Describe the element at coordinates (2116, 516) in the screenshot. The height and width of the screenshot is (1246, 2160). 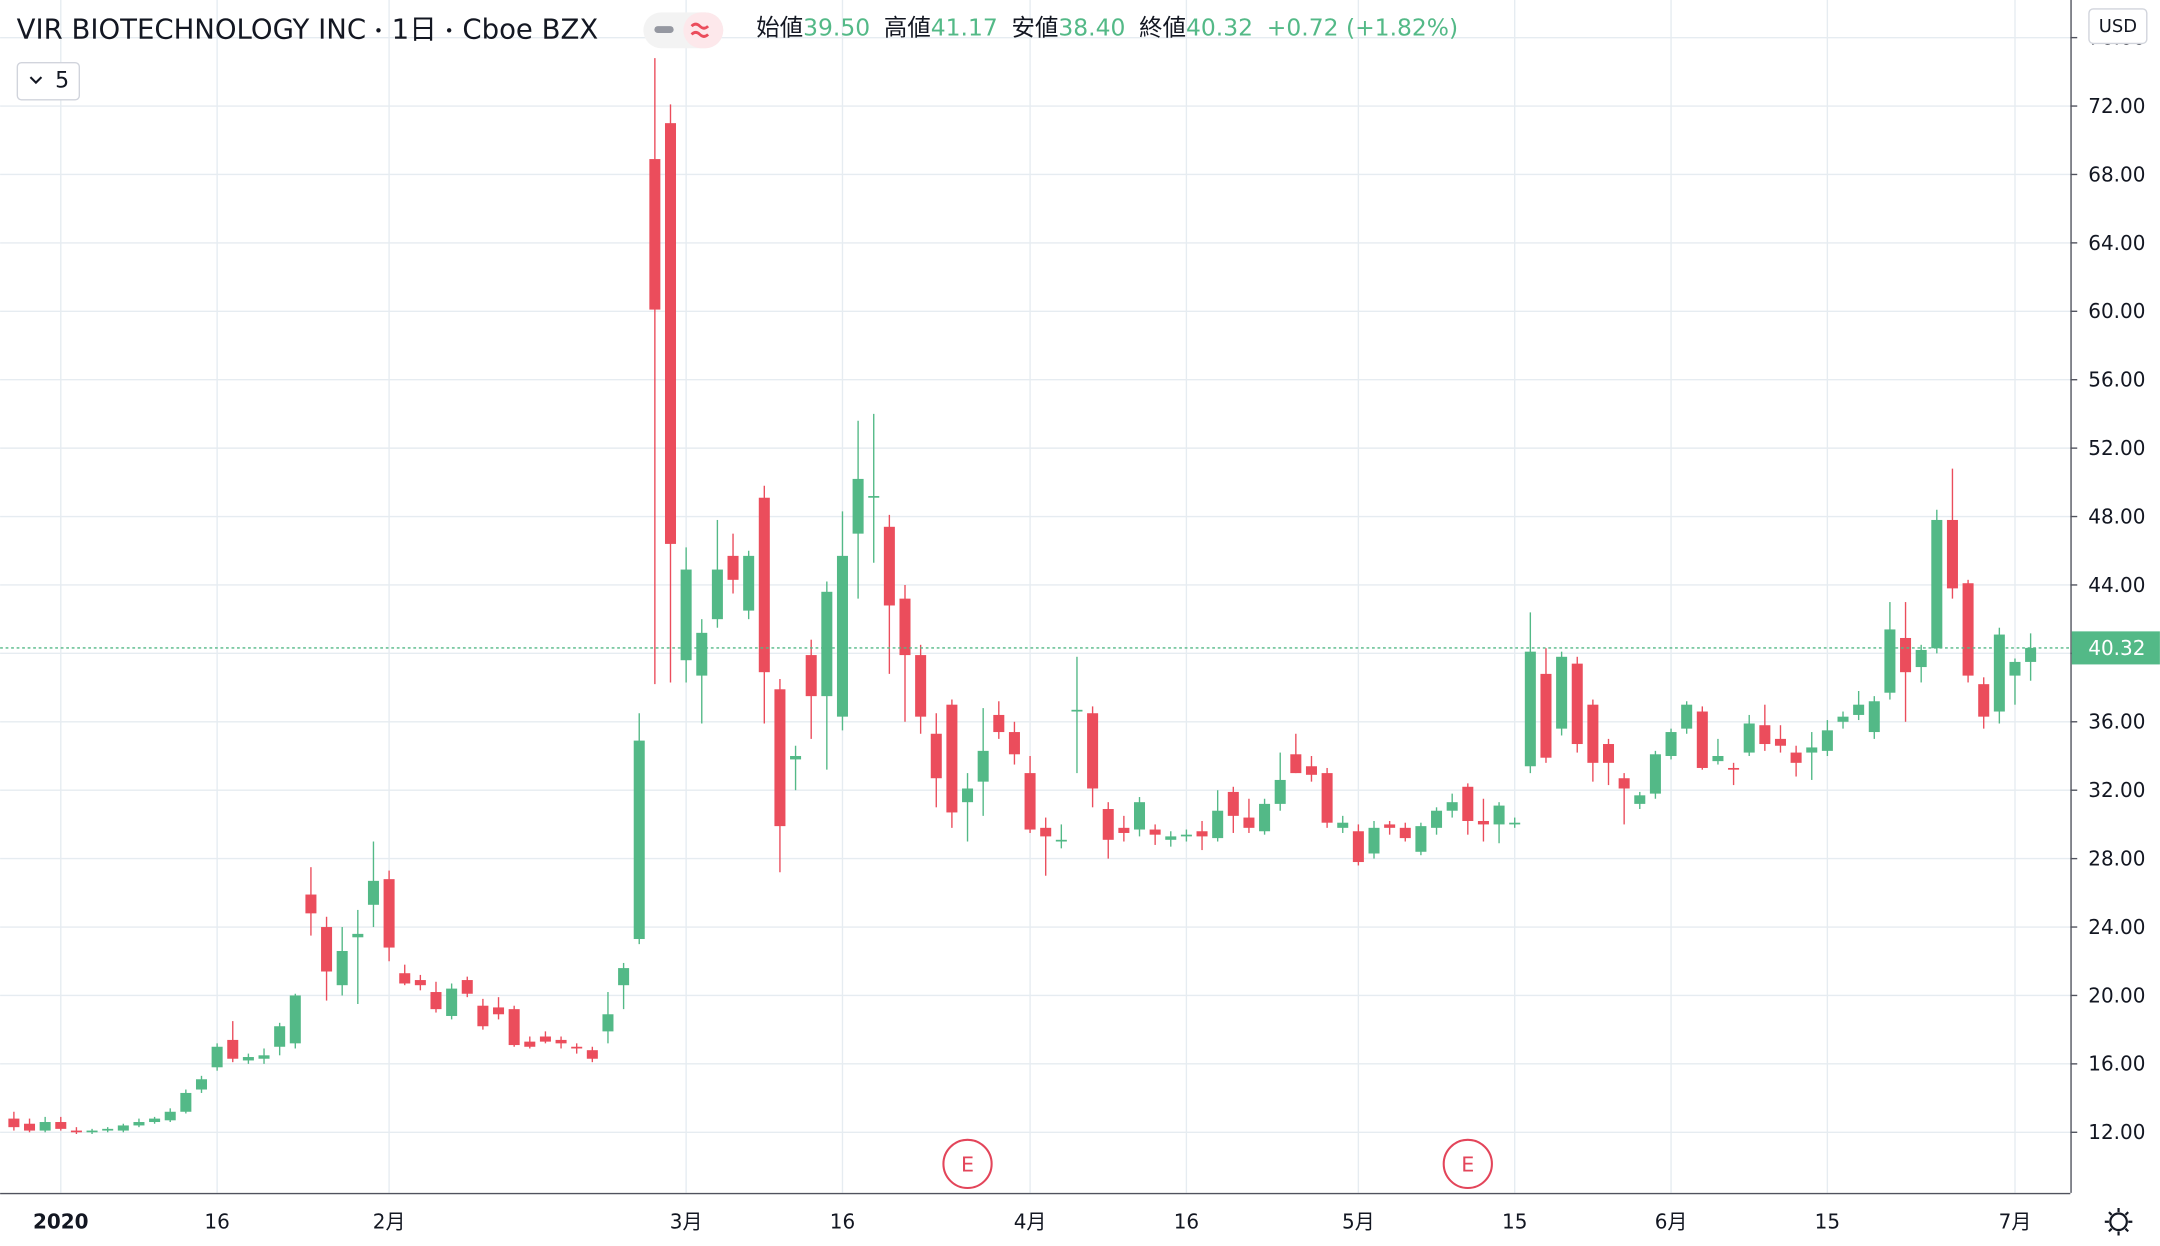
I see `y-tick-label: 48.00` at that location.